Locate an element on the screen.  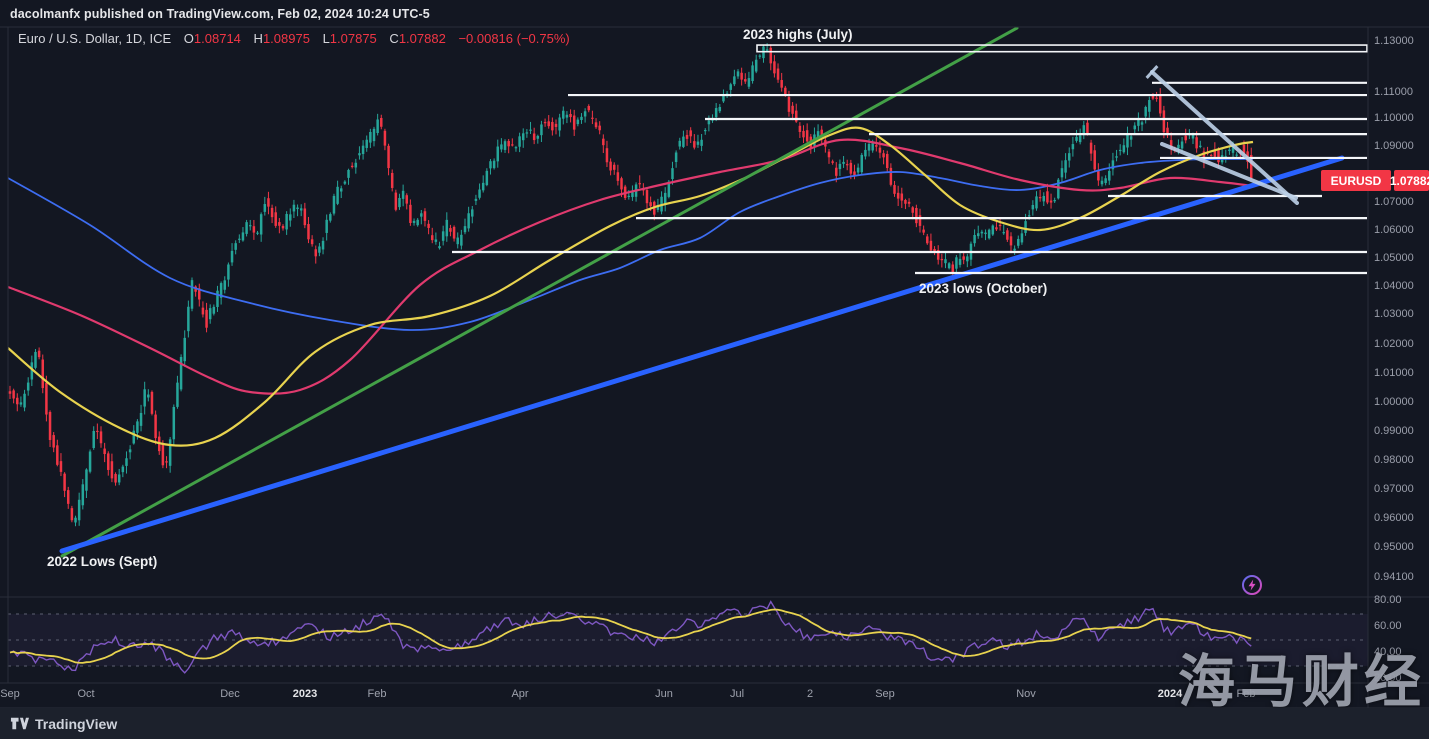
price-tick-label: 1.06000 is located at coordinates (1394, 230).